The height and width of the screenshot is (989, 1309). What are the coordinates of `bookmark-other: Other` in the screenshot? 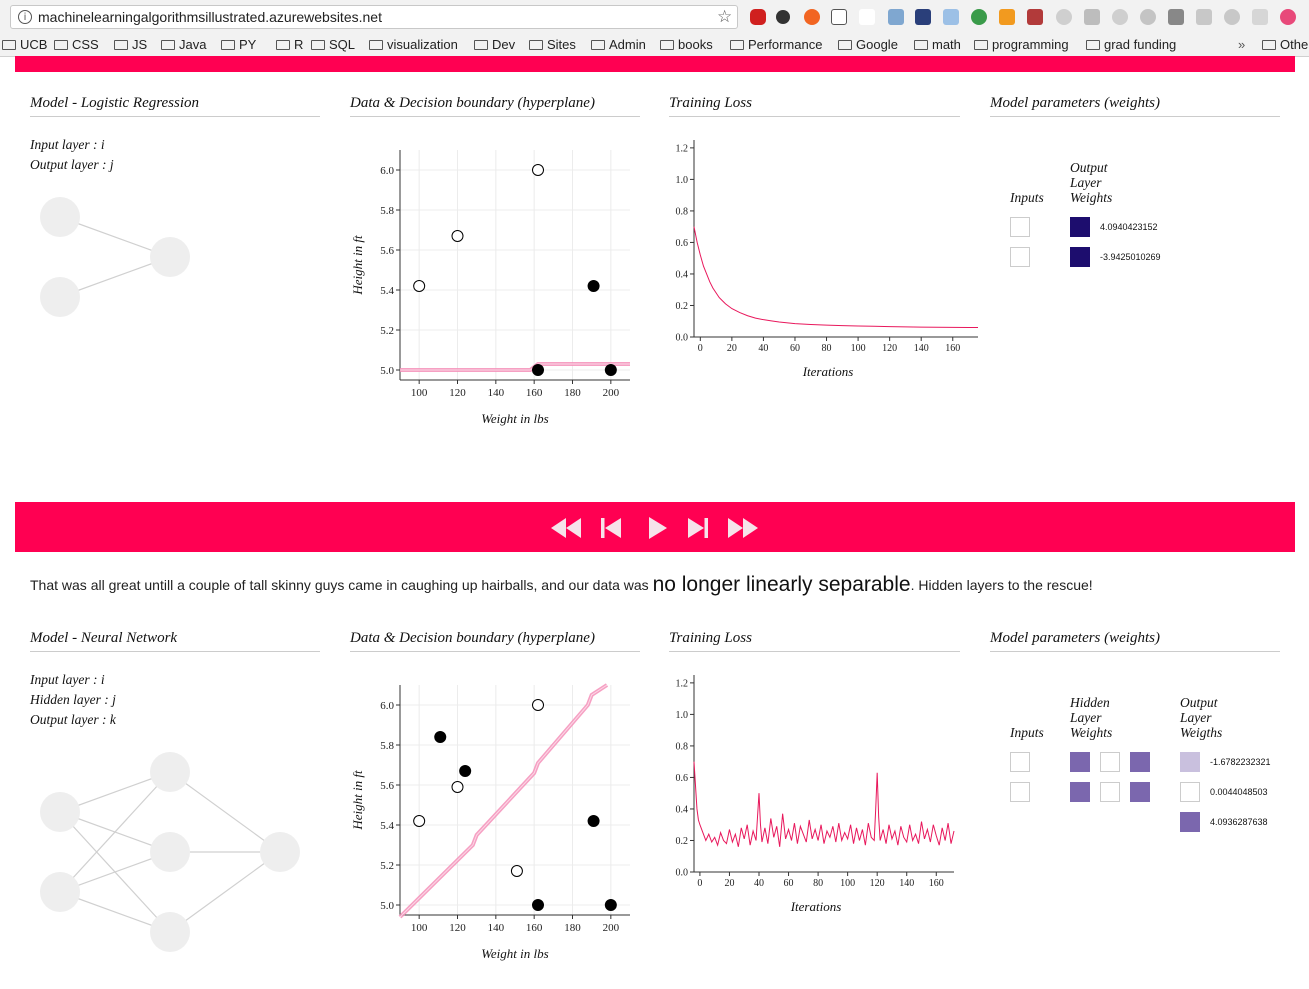 It's located at (1285, 44).